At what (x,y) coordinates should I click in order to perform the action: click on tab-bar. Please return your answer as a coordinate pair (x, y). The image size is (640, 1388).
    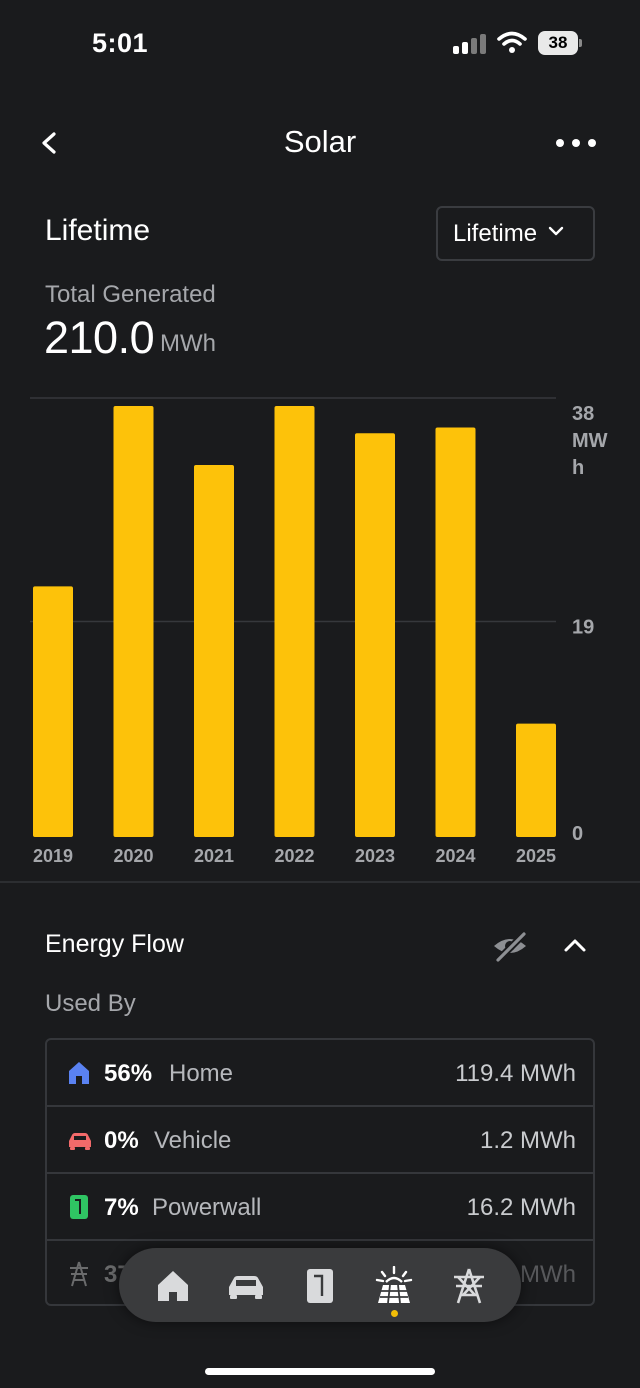
    Looking at the image, I should click on (320, 1285).